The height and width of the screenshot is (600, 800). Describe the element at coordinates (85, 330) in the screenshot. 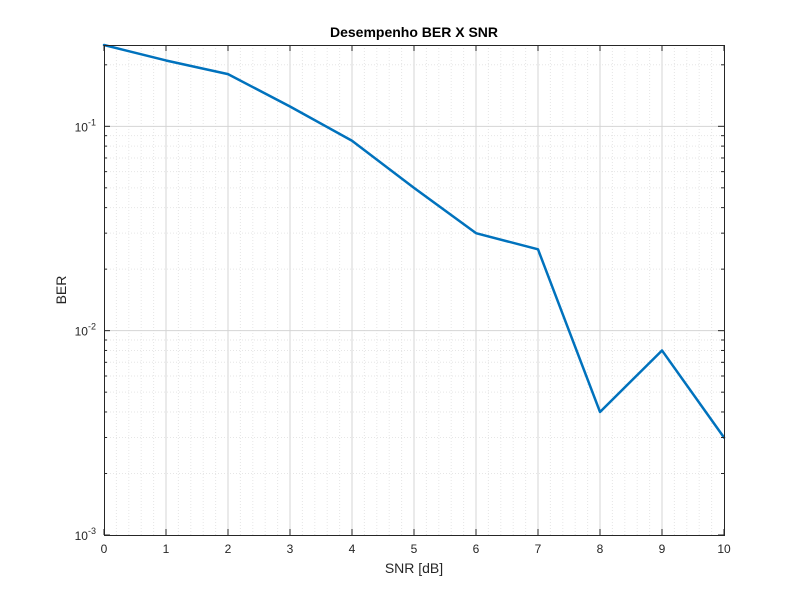

I see `y-tick-label: 10⁻²` at that location.